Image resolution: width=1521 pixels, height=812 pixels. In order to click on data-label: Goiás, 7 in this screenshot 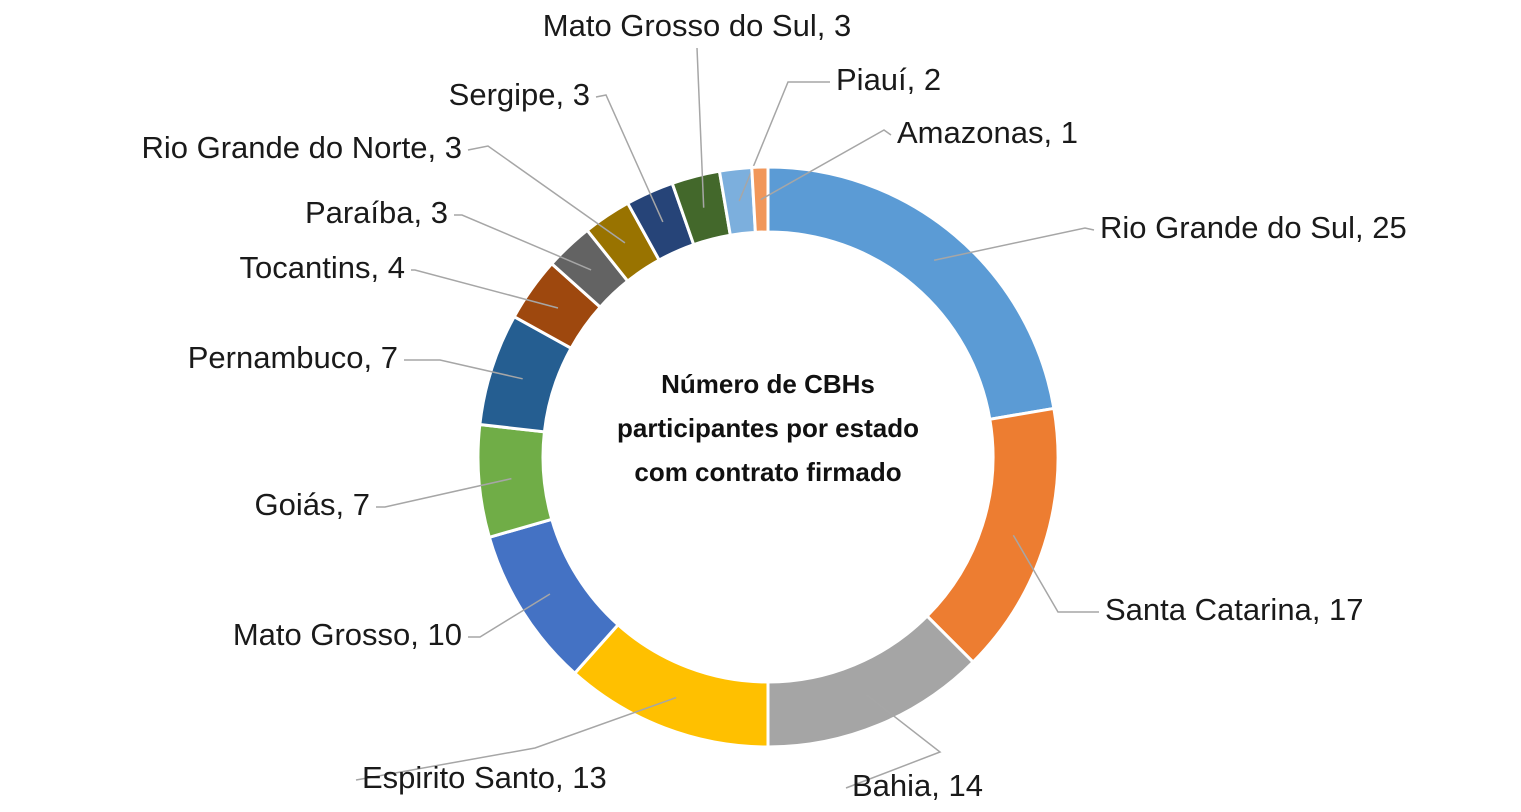, I will do `click(312, 504)`.